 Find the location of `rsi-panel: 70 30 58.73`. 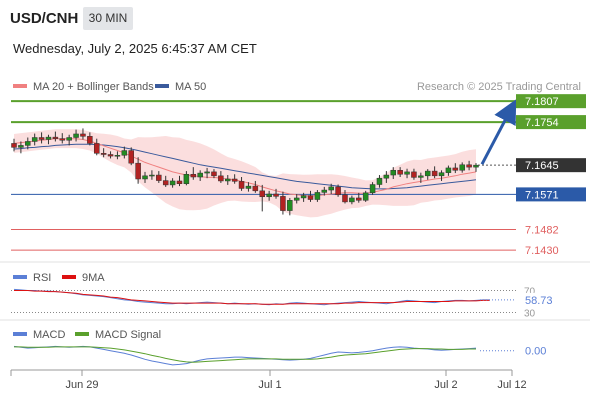

rsi-panel: 70 30 58.73 is located at coordinates (285, 303).